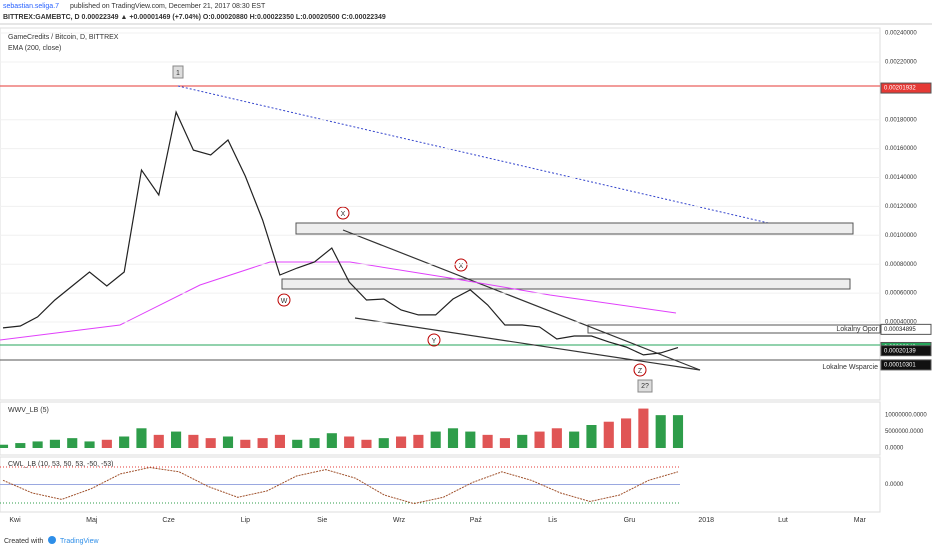  What do you see at coordinates (440, 428) in the screenshot?
I see `volume-pane` at bounding box center [440, 428].